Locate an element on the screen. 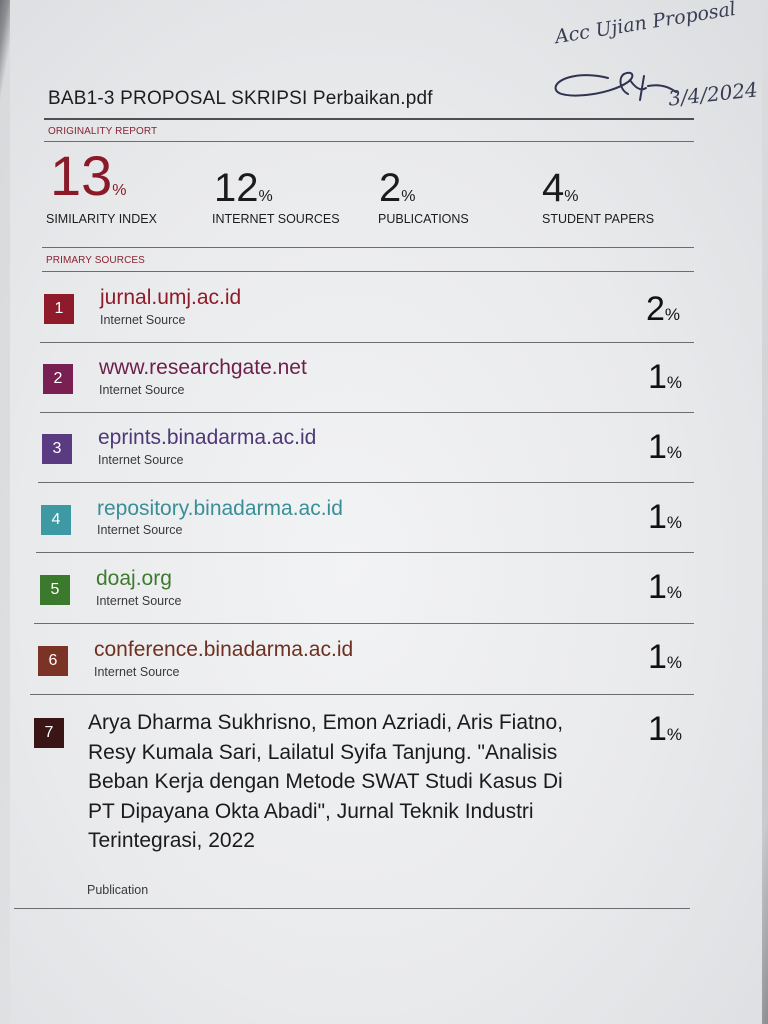 The width and height of the screenshot is (768, 1024). internet-sources-label: INTERNET SOURCES is located at coordinates (276, 219).